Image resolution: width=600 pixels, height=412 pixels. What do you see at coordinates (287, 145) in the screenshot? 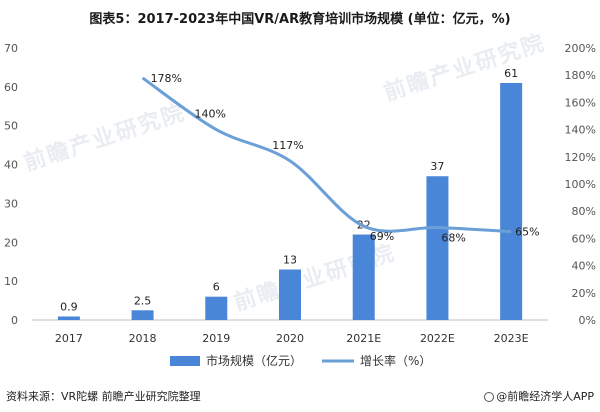
I see `line-value-label: 117%` at bounding box center [287, 145].